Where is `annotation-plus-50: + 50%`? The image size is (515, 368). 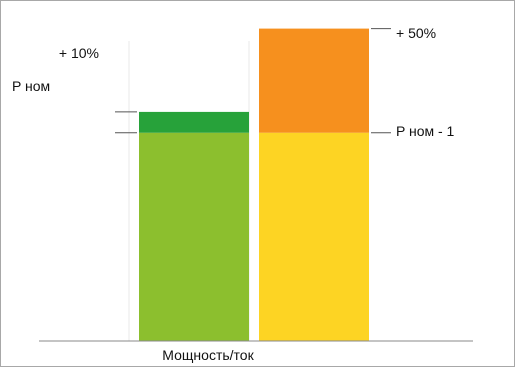 annotation-plus-50: + 50% is located at coordinates (416, 33).